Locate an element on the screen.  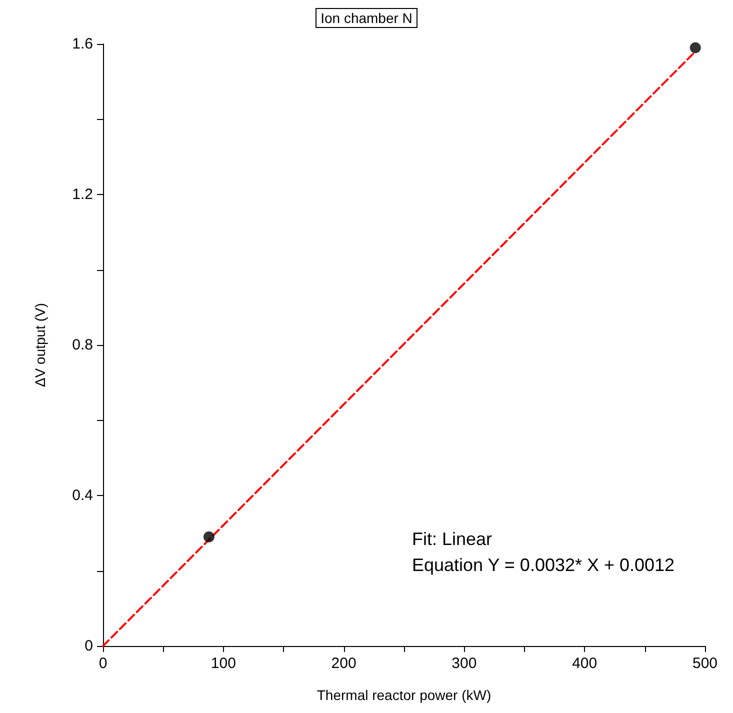
x-tick-label: 500 is located at coordinates (705, 663).